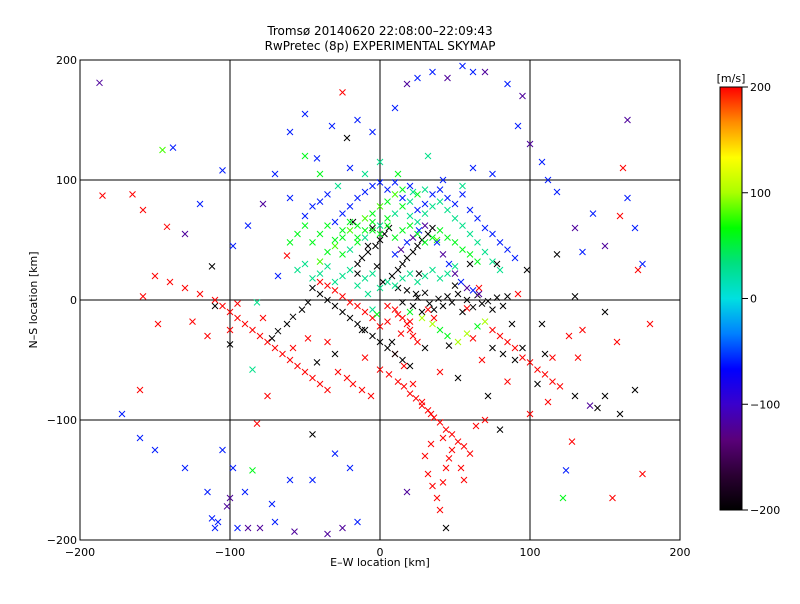 The image size is (800, 604). I want to click on y-tick-label: 200, so click(66, 60).